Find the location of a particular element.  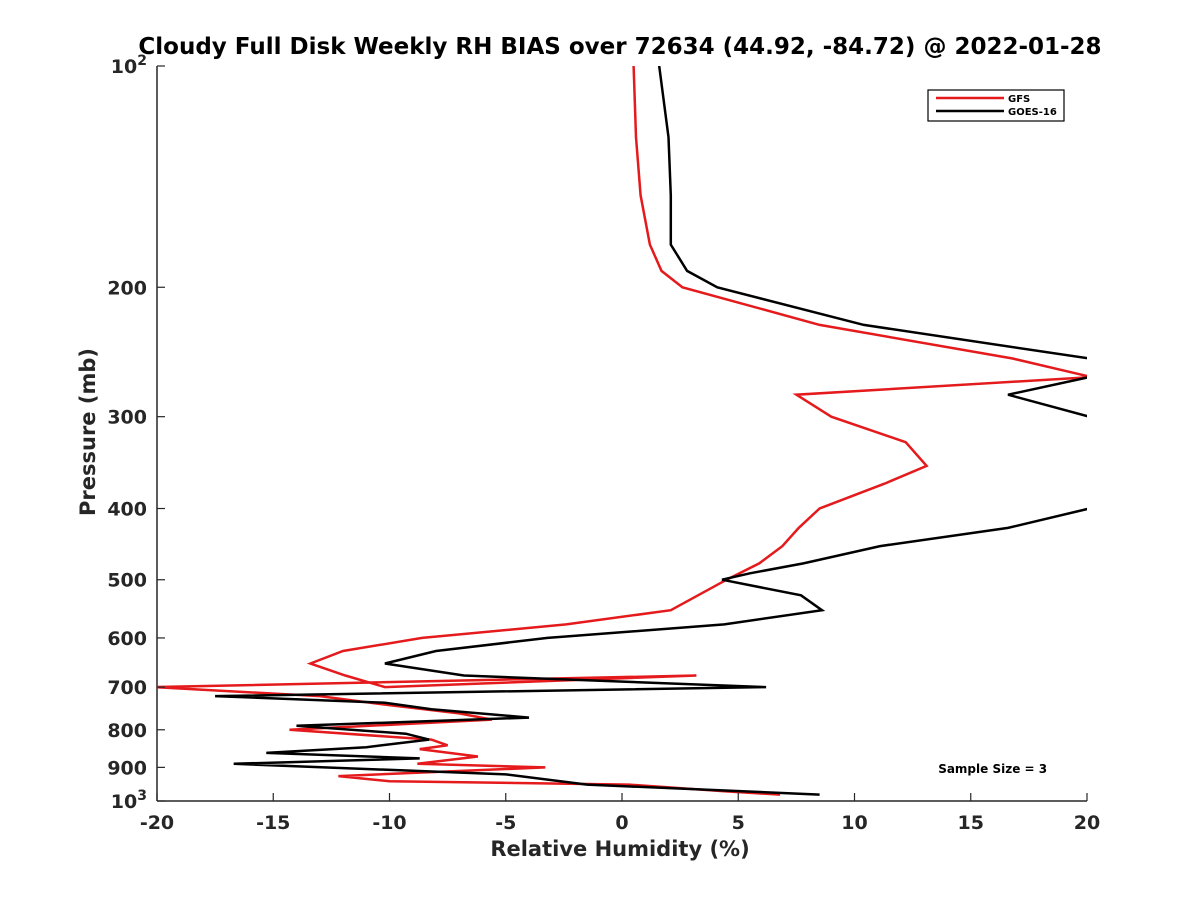

legend-label: GOES-16 is located at coordinates (1032, 112).